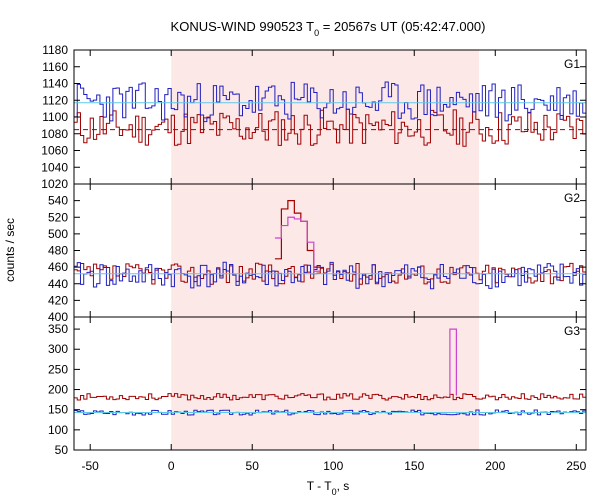  Describe the element at coordinates (330, 127) in the screenshot. I see `panel-G1-series-red` at that location.